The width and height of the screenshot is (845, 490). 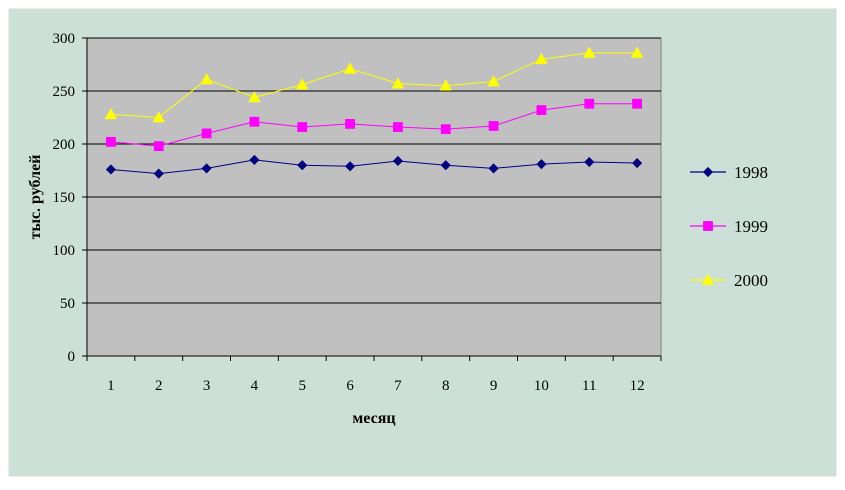 I want to click on x-tick-label: 12, so click(x=637, y=386).